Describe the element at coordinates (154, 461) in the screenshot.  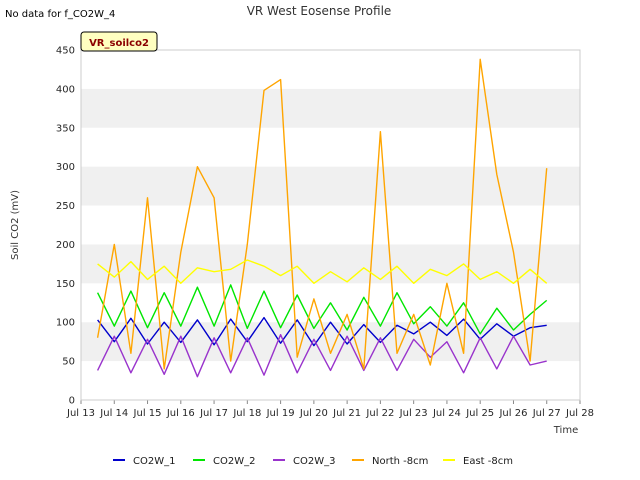
I see `legend-label: CO2W_1` at that location.